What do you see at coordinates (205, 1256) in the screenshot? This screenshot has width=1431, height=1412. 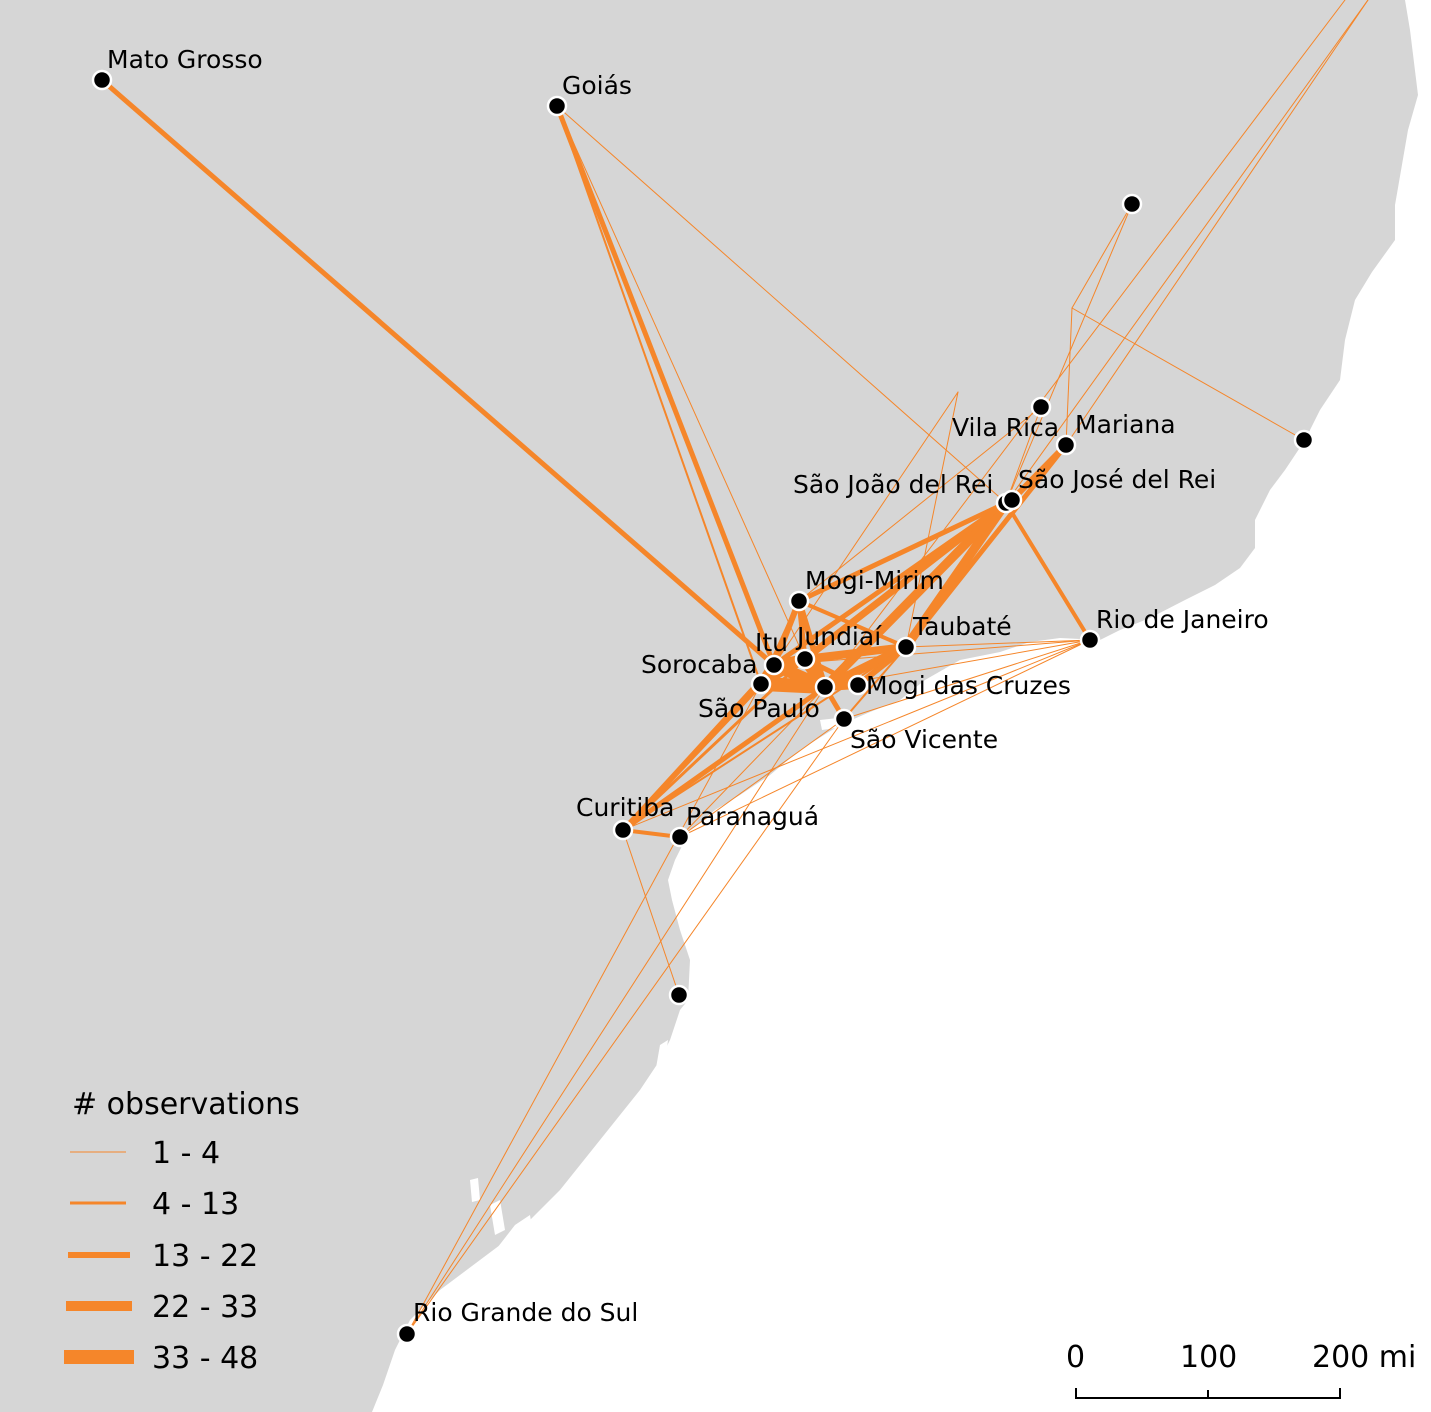 I see `legend-label-3: 13 - 22` at bounding box center [205, 1256].